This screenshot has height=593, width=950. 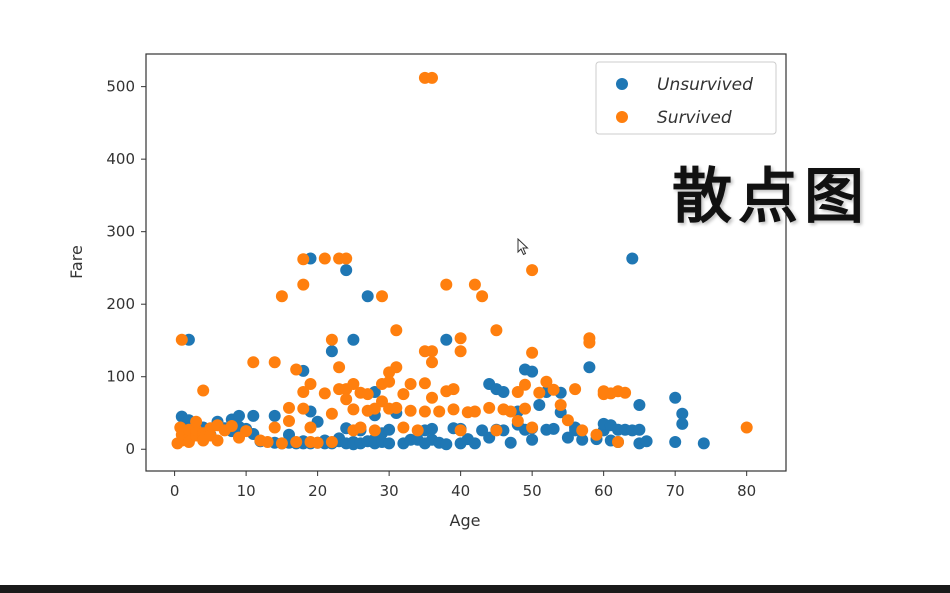 I want to click on x-tick-label-20: 20, so click(x=317, y=491).